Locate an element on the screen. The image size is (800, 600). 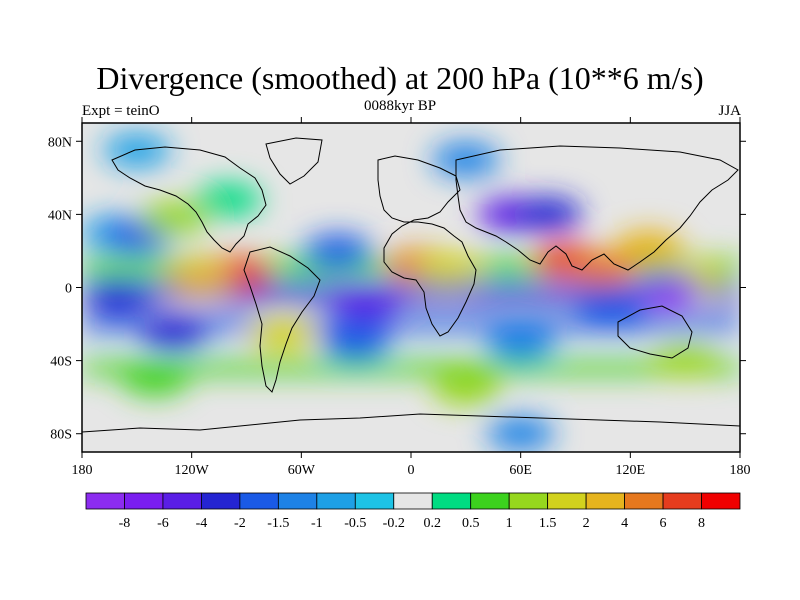
colorbar-label: -0.5 is located at coordinates (355, 523).